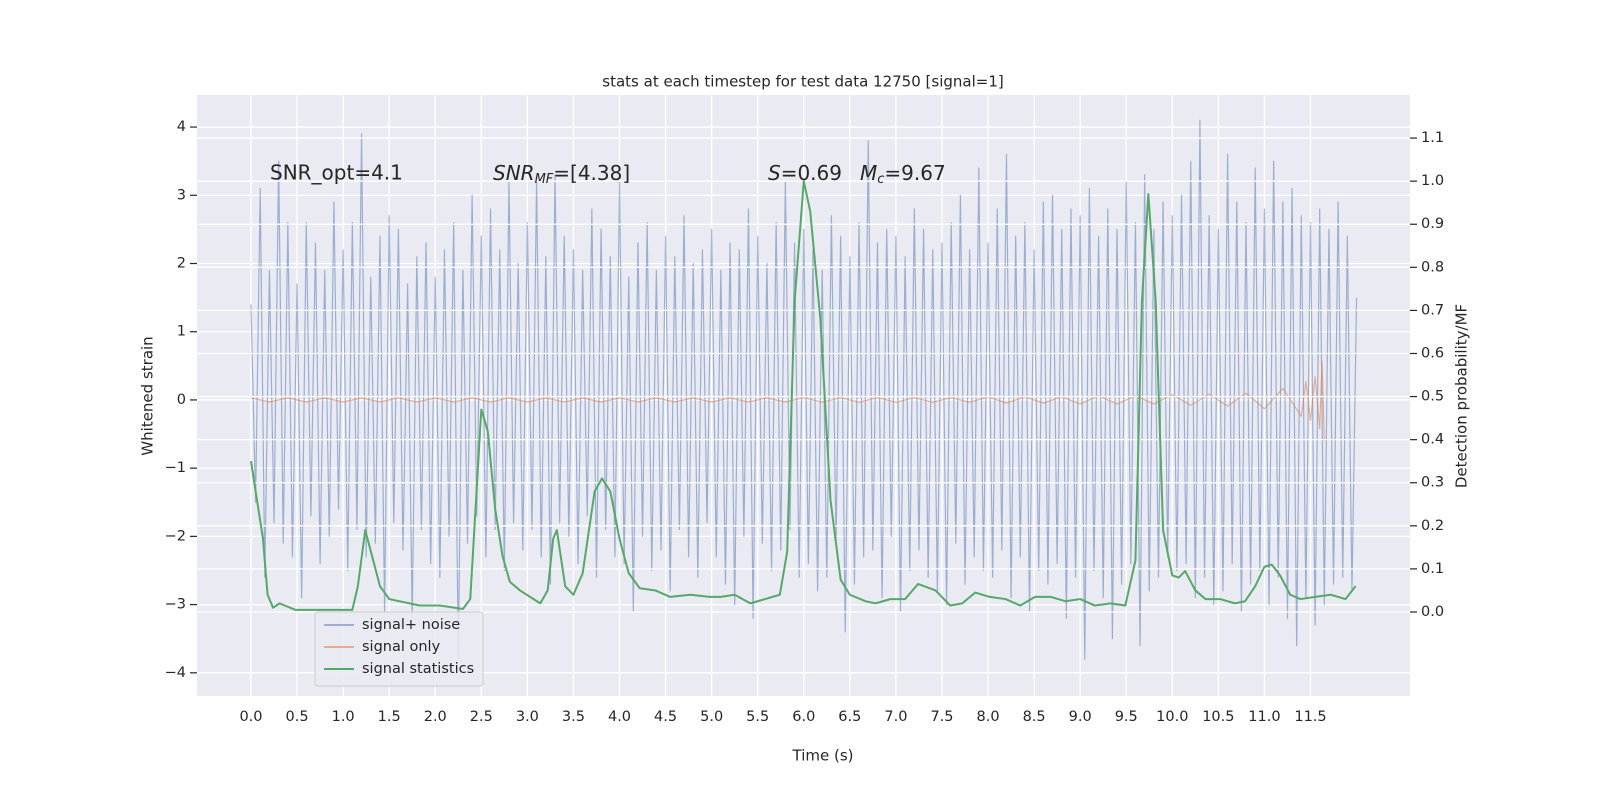  Describe the element at coordinates (823, 756) in the screenshot. I see `x-axis-label: Time (s)` at that location.